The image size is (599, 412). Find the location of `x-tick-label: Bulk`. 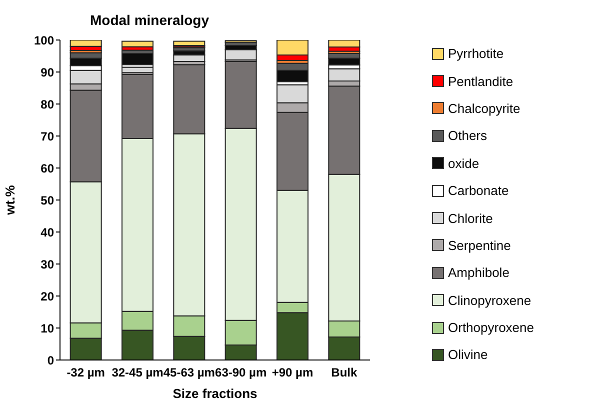

x-tick-label: Bulk is located at coordinates (344, 373).